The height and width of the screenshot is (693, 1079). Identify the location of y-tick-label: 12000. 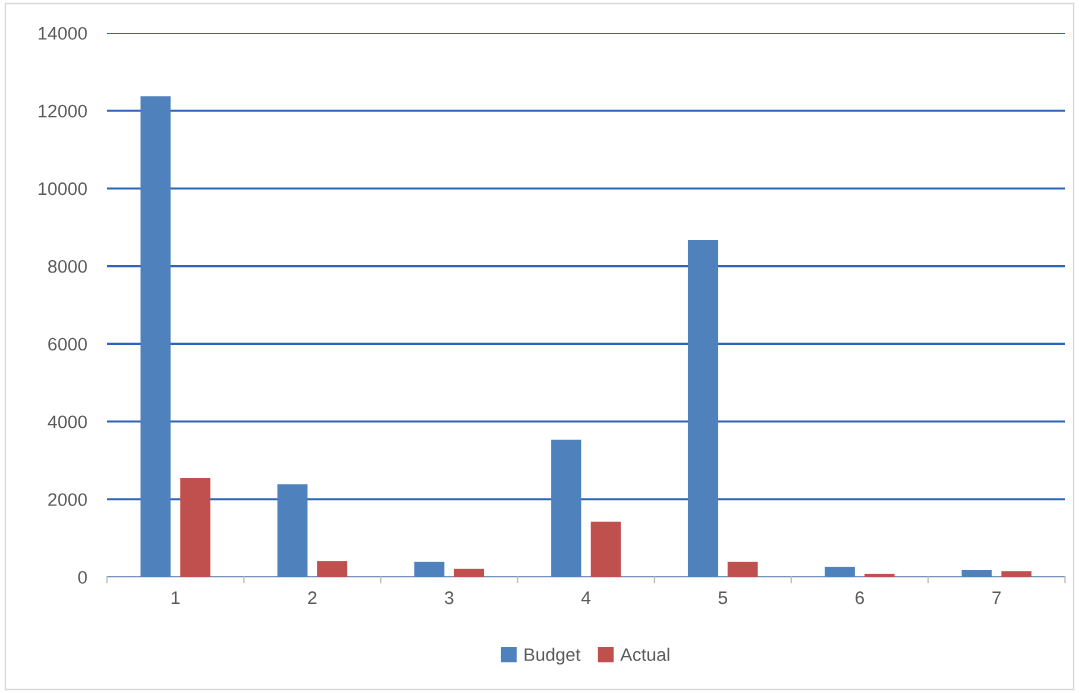
(62, 111).